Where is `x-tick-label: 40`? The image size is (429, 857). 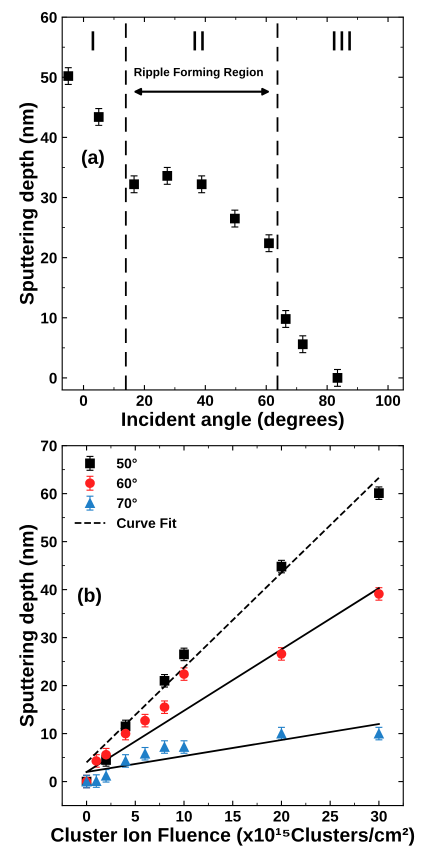 x-tick-label: 40 is located at coordinates (205, 400).